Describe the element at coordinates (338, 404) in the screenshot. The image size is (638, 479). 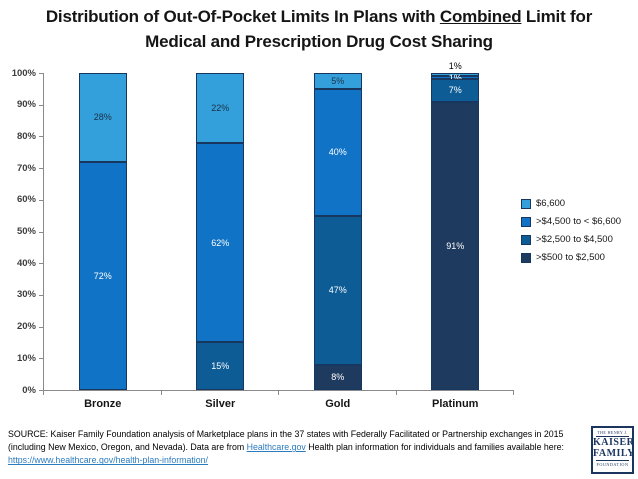
I see `x-axis-label: Gold` at that location.